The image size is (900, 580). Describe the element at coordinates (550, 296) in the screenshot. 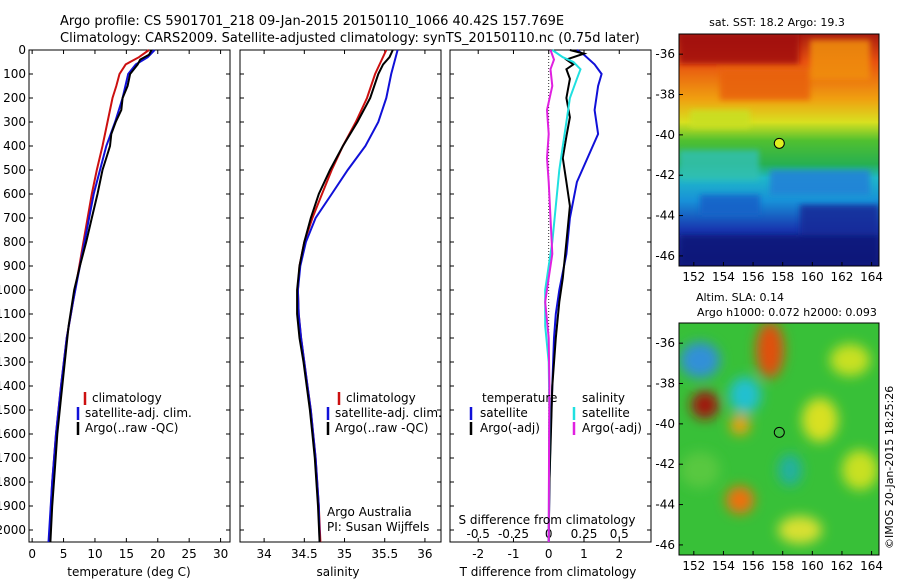

I see `series-line-s-argo-adj-` at that location.